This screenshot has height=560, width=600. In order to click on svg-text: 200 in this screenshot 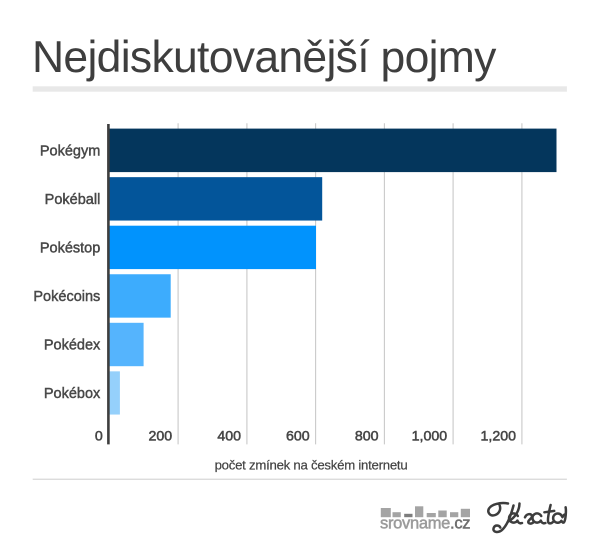, I will do `click(161, 437)`.